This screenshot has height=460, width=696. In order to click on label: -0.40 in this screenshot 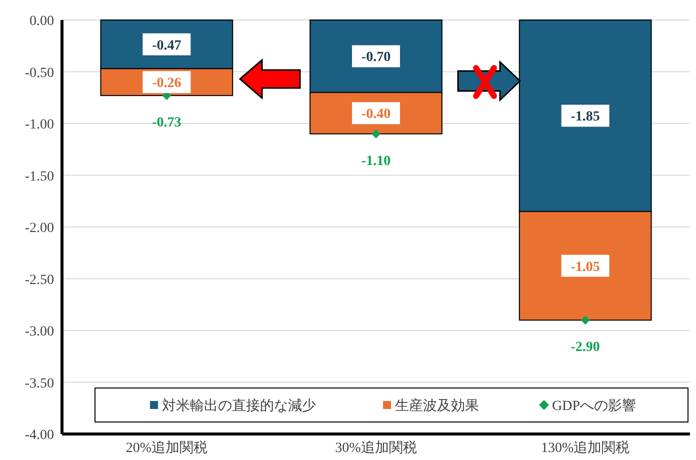, I will do `click(376, 113)`.